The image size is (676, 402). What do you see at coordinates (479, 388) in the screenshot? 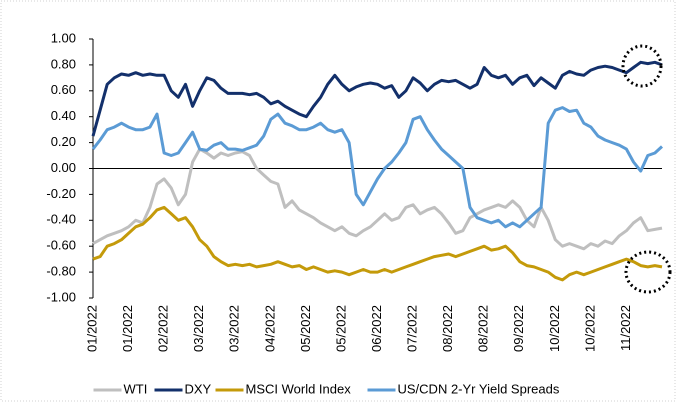
I see `legend-label: US/CDN 2-Yr Yield Spreads` at bounding box center [479, 388].